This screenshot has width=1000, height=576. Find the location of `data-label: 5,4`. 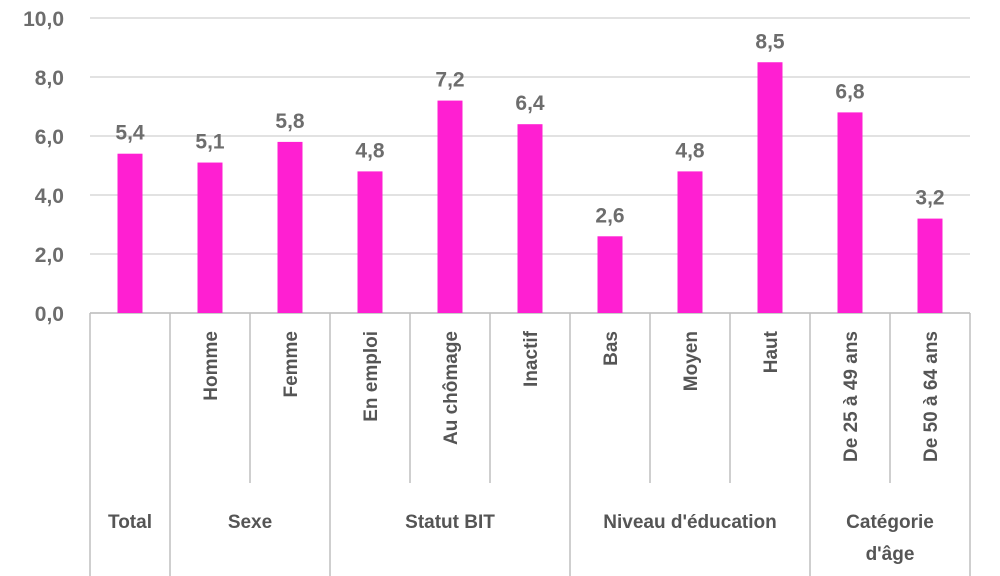

data-label: 5,4 is located at coordinates (130, 133).